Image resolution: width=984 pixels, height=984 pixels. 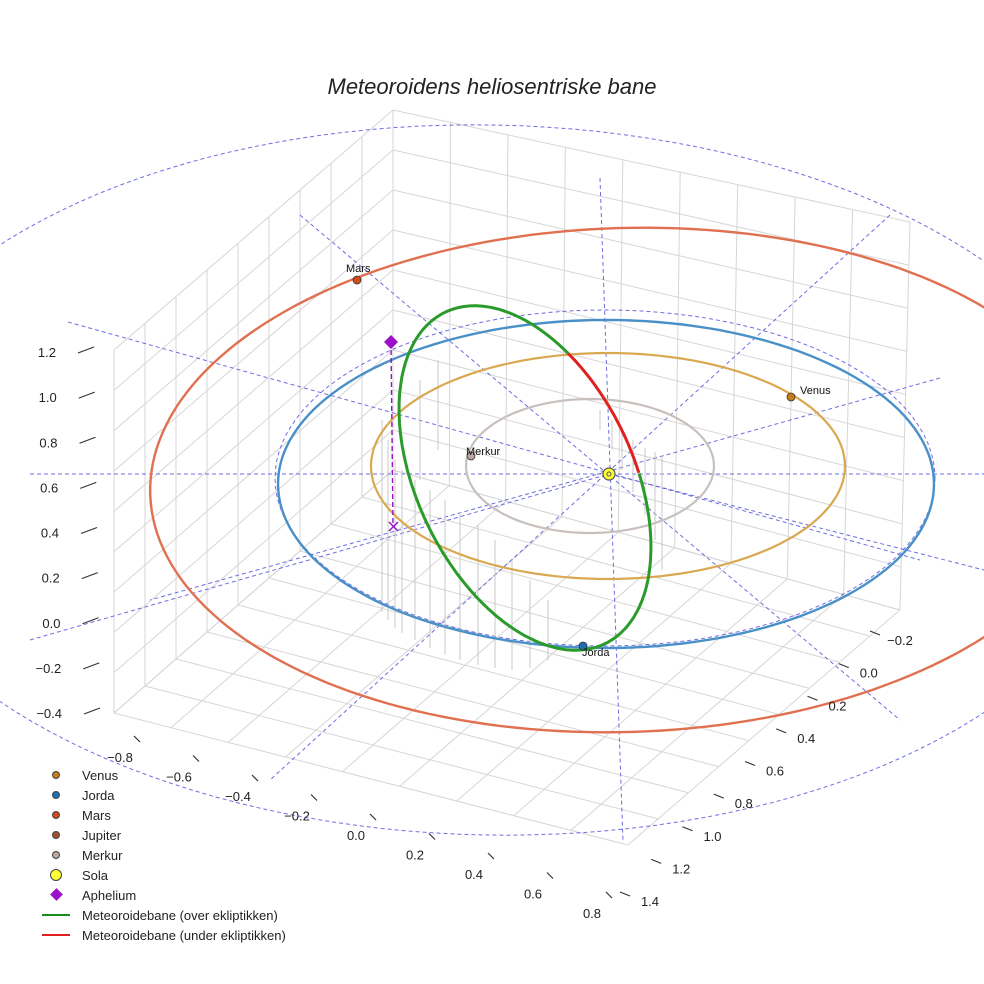 What do you see at coordinates (592, 913) in the screenshot?
I see `x-tick-label: 0.8` at bounding box center [592, 913].